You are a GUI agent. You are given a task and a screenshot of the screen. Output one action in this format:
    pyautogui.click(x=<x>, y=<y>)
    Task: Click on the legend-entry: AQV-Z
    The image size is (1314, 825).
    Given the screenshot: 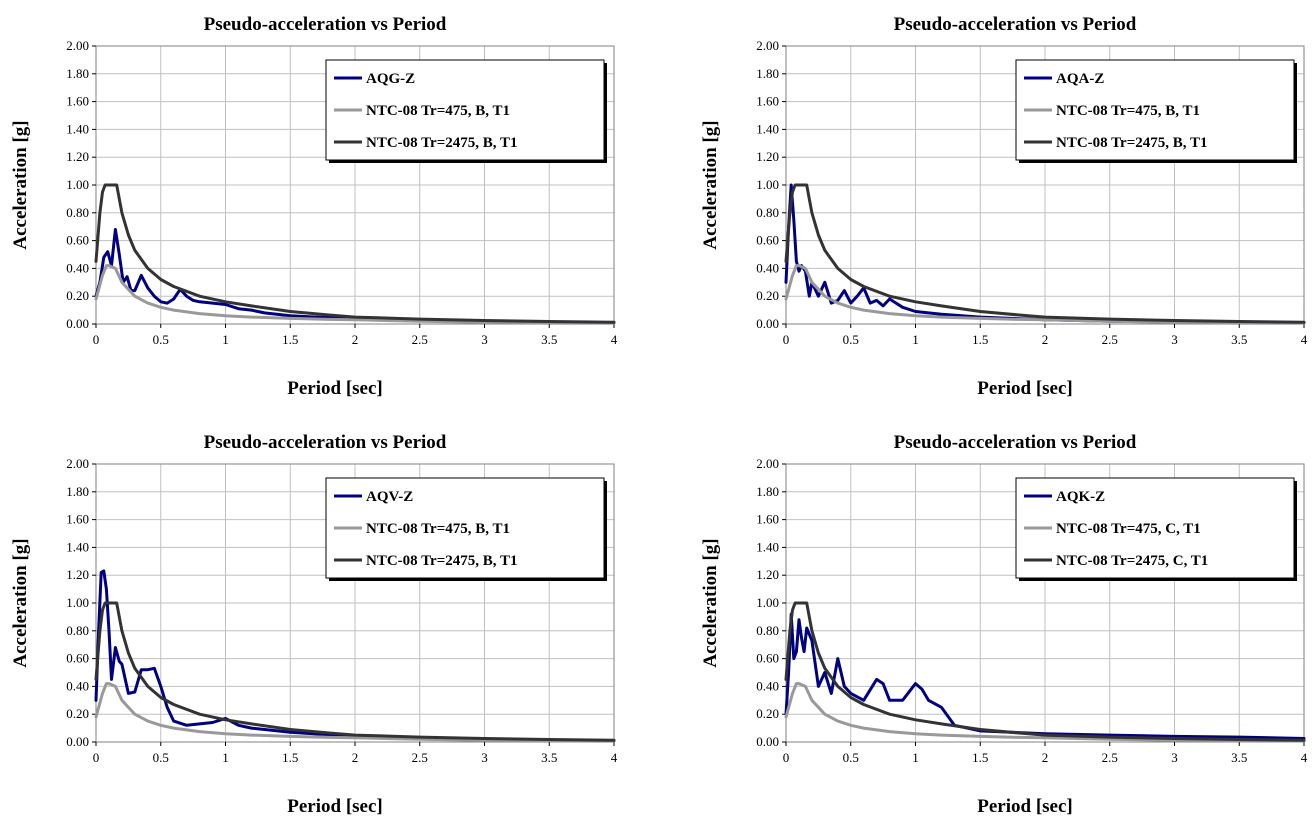 What is the action you would take?
    pyautogui.click(x=389, y=497)
    